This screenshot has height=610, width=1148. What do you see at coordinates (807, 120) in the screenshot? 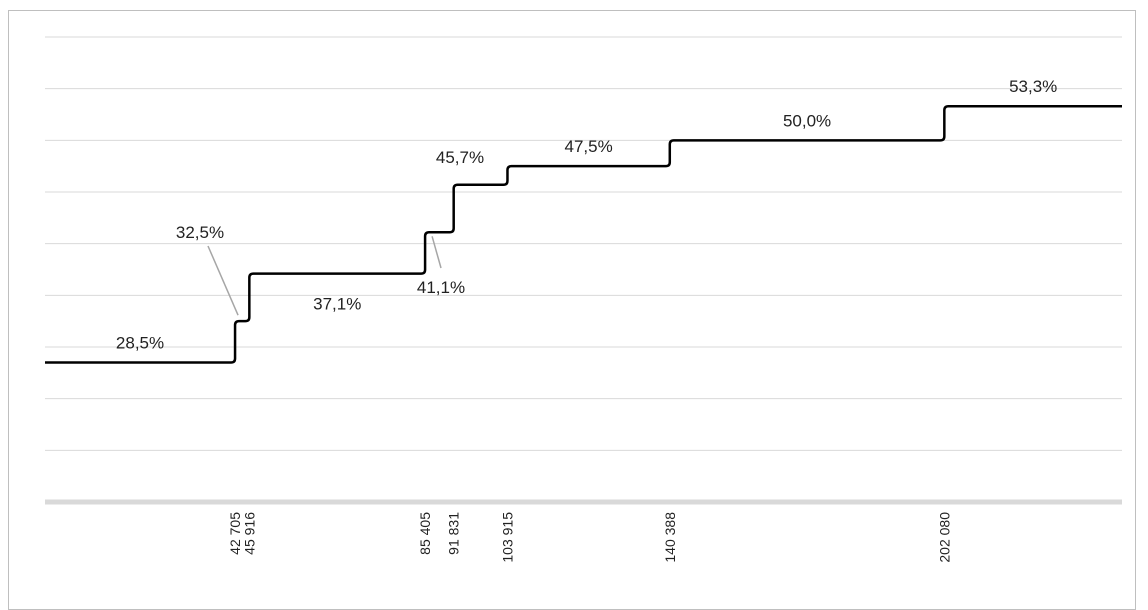
I see `data-label: 50,0%` at bounding box center [807, 120].